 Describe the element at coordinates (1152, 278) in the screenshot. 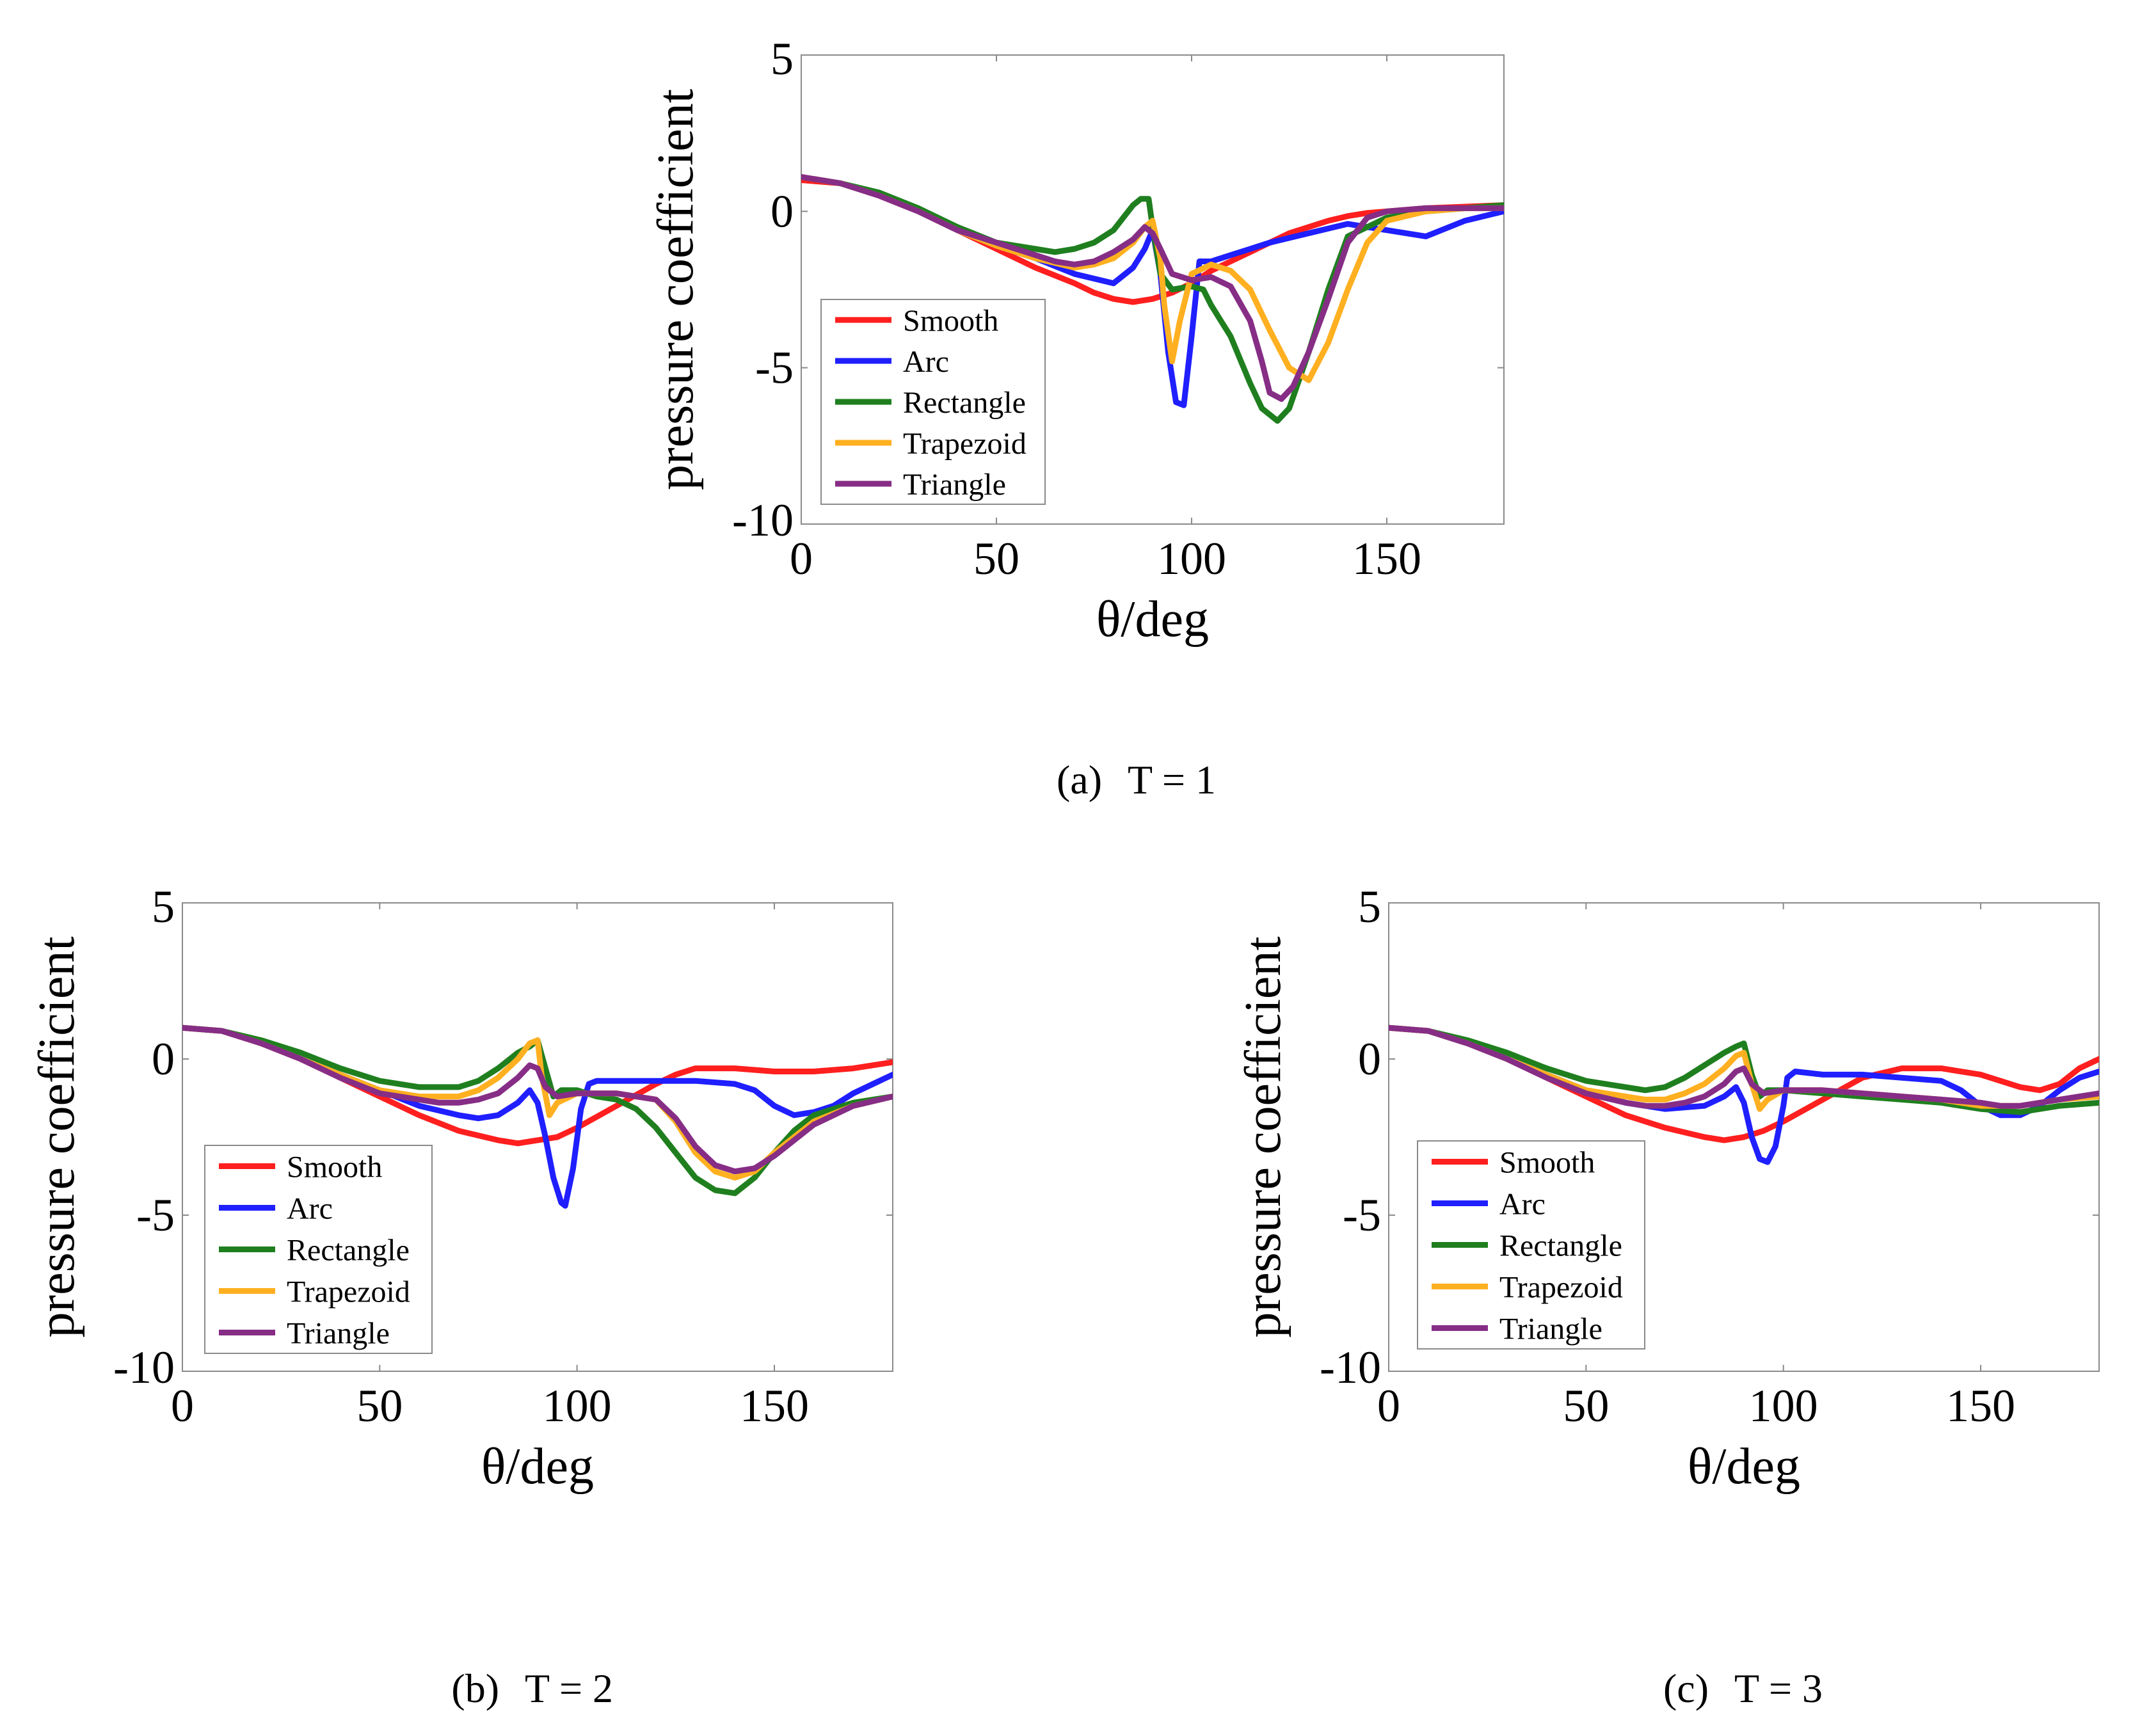

I see `series-line-trapezoid` at that location.